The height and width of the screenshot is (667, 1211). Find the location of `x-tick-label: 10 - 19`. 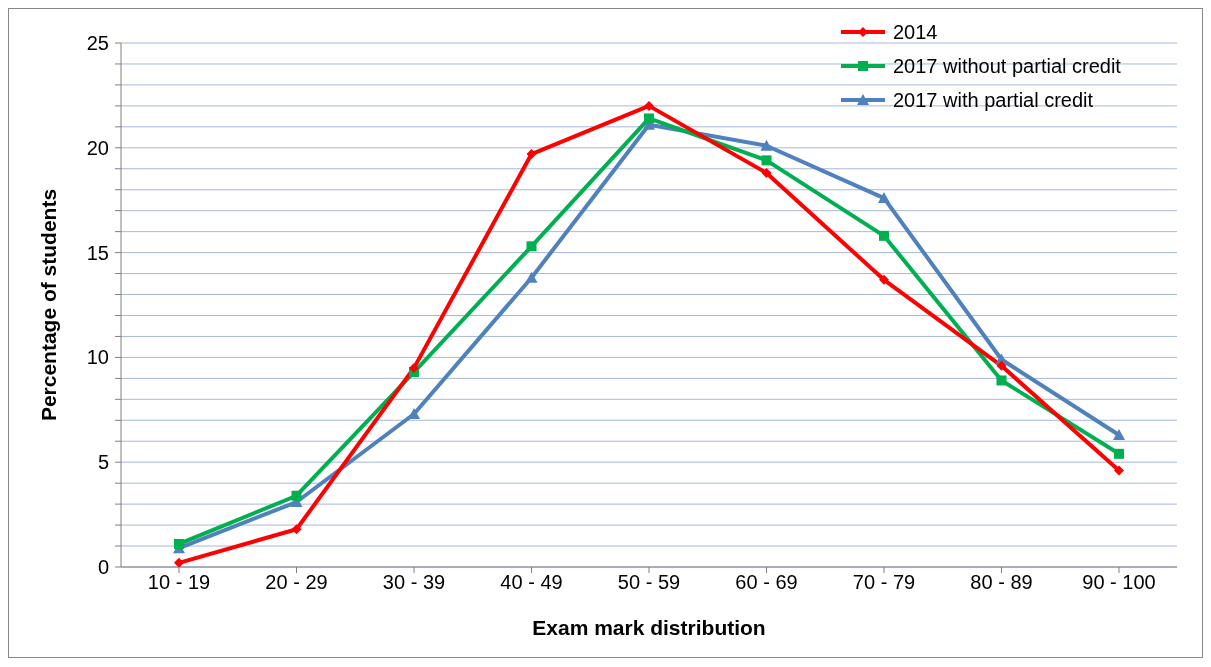

x-tick-label: 10 - 19 is located at coordinates (179, 582).